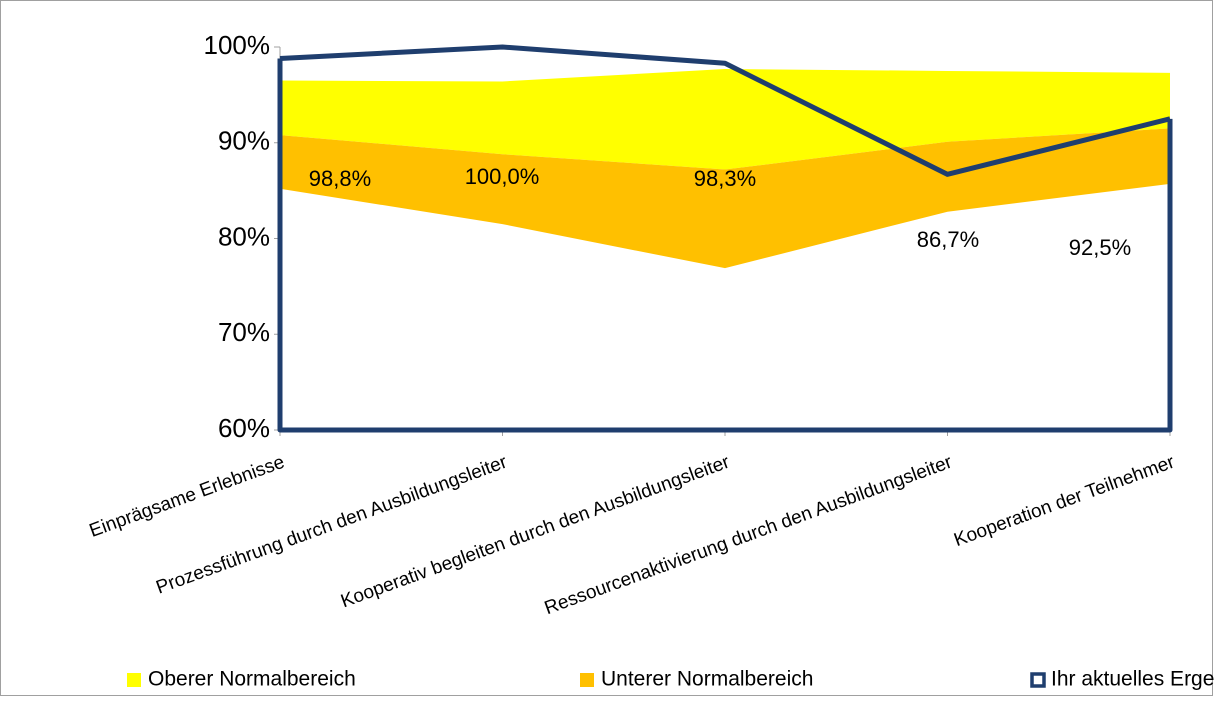 This screenshot has height=702, width=1214. I want to click on data-label: 98,8%, so click(340, 178).